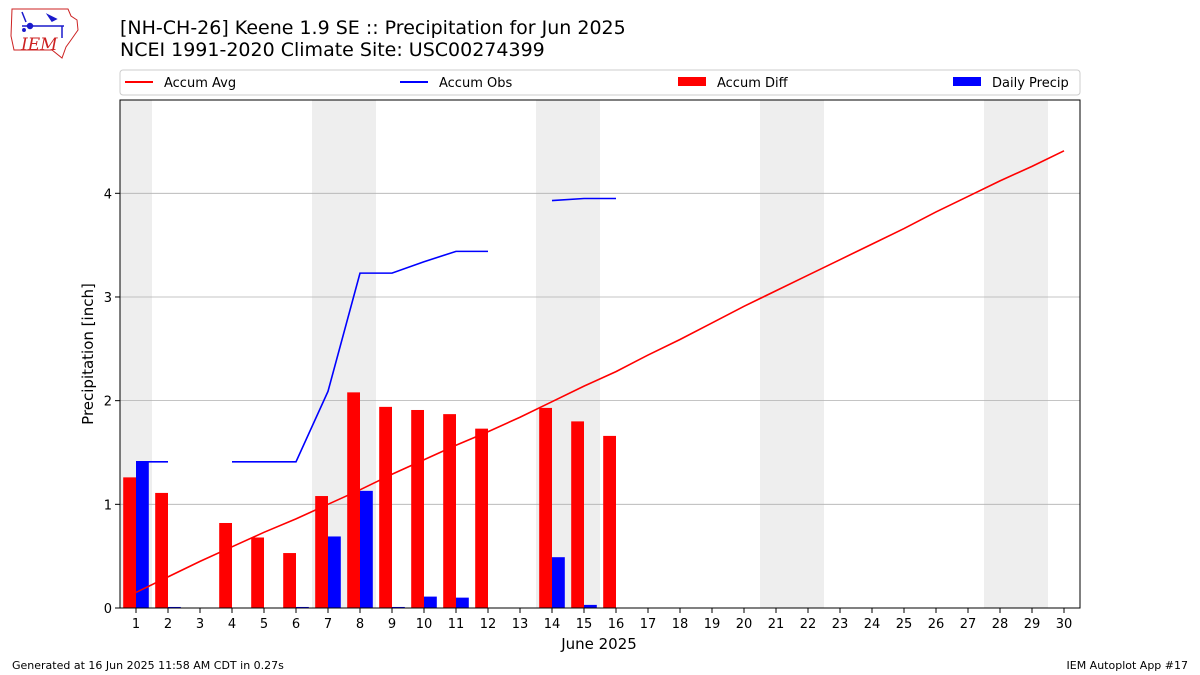 Image resolution: width=1200 pixels, height=675 pixels. Describe the element at coordinates (967, 81) in the screenshot. I see `legend-swatch-daily-precip` at that location.